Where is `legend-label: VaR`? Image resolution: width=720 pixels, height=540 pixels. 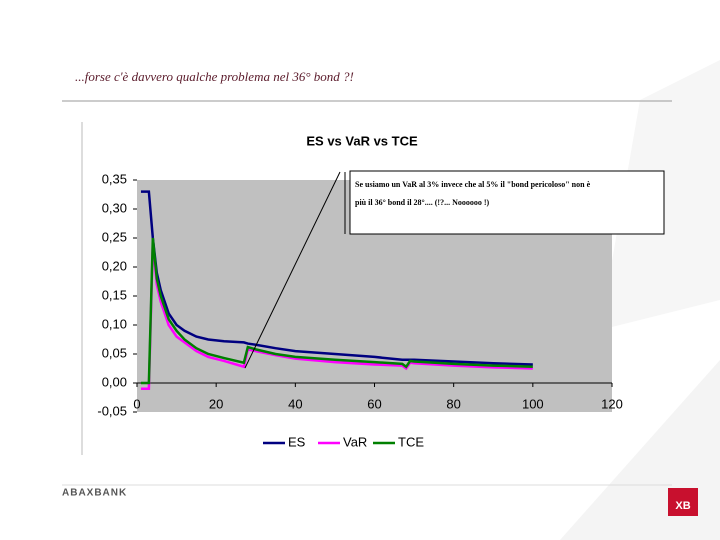 legend-label: VaR is located at coordinates (355, 441).